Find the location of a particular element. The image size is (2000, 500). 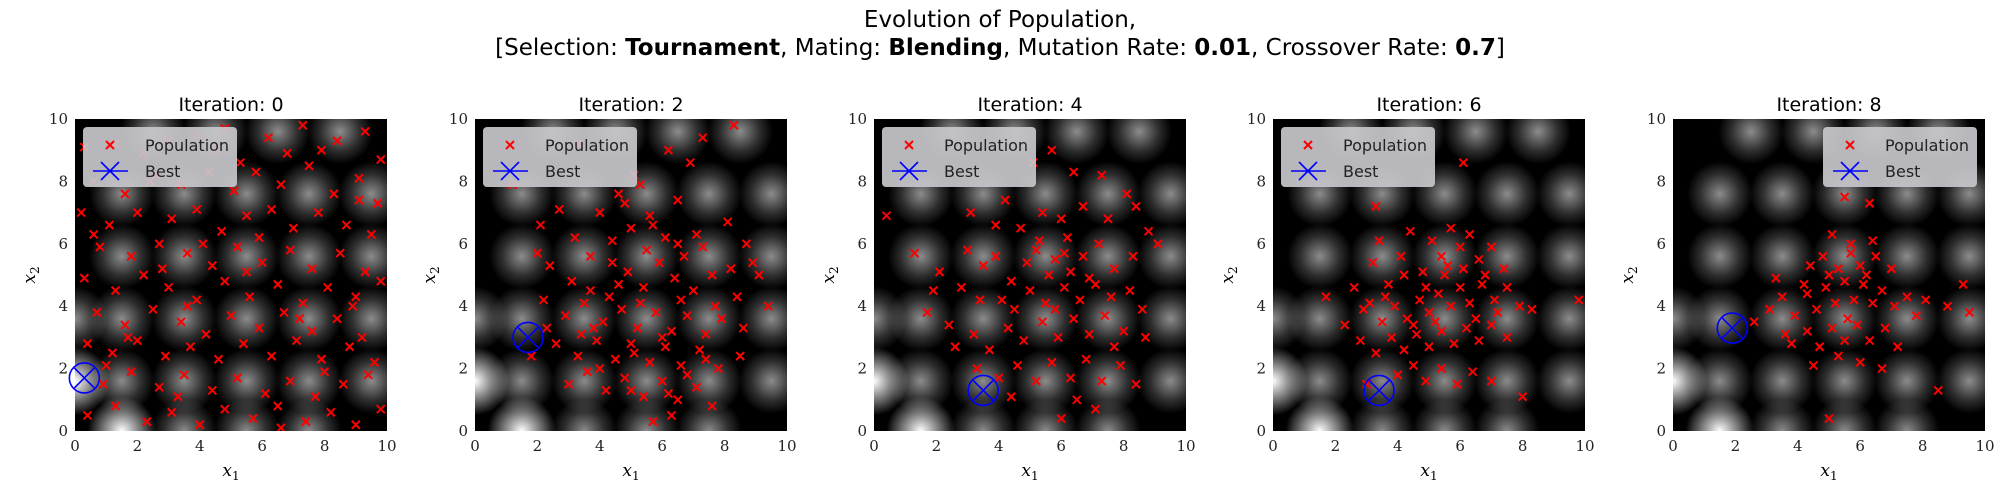

x-tick-label: 2 is located at coordinates (937, 446).